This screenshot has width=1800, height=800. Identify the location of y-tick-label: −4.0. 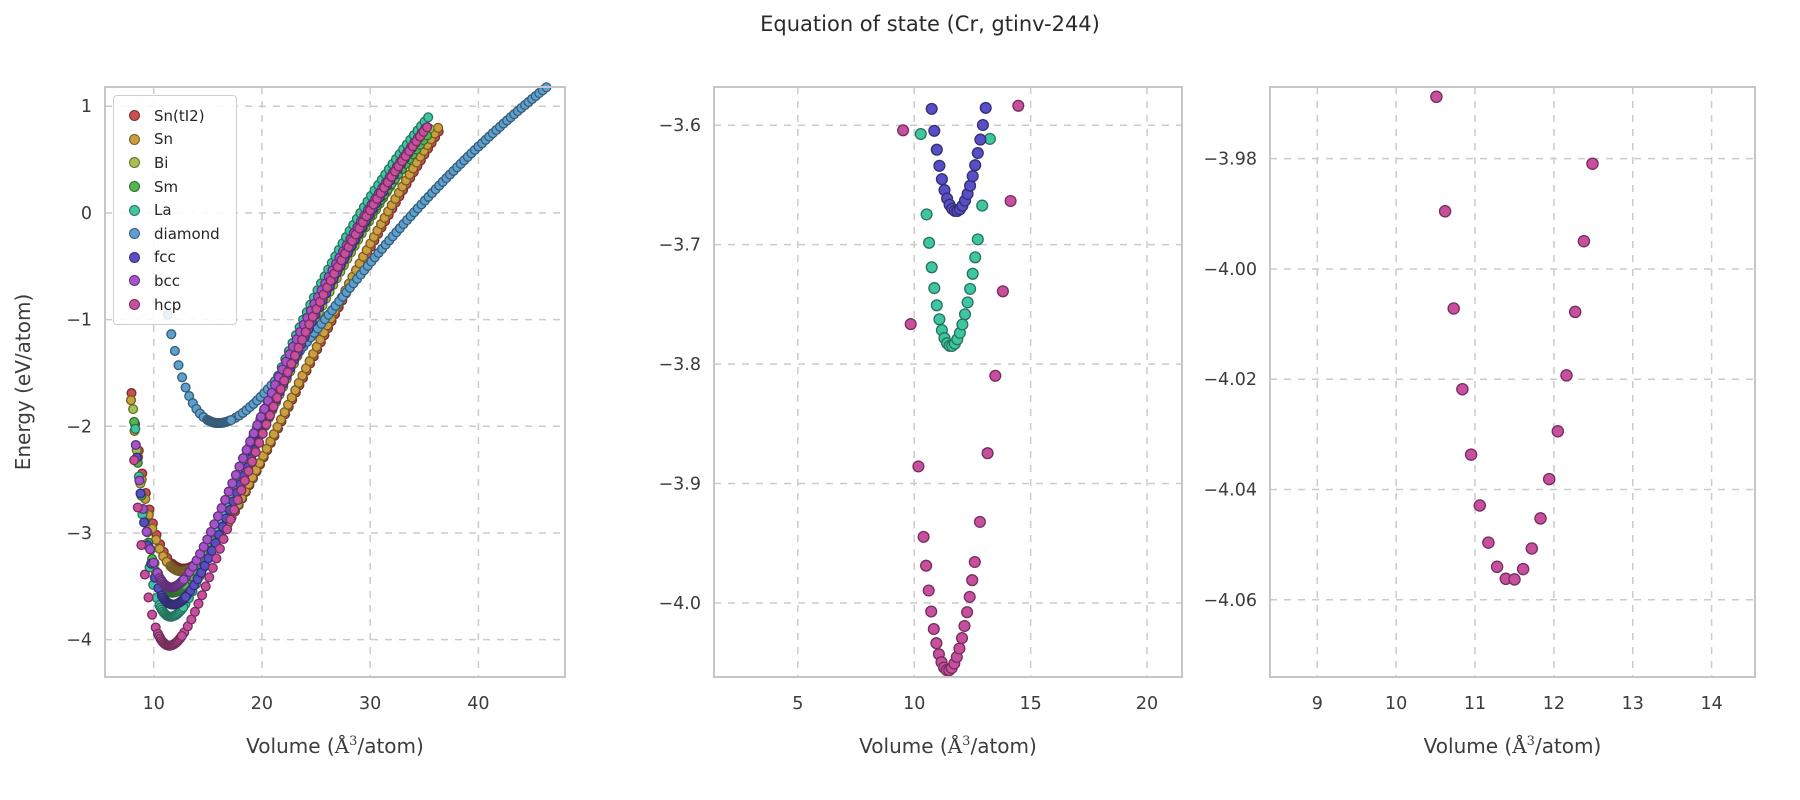
(680, 604).